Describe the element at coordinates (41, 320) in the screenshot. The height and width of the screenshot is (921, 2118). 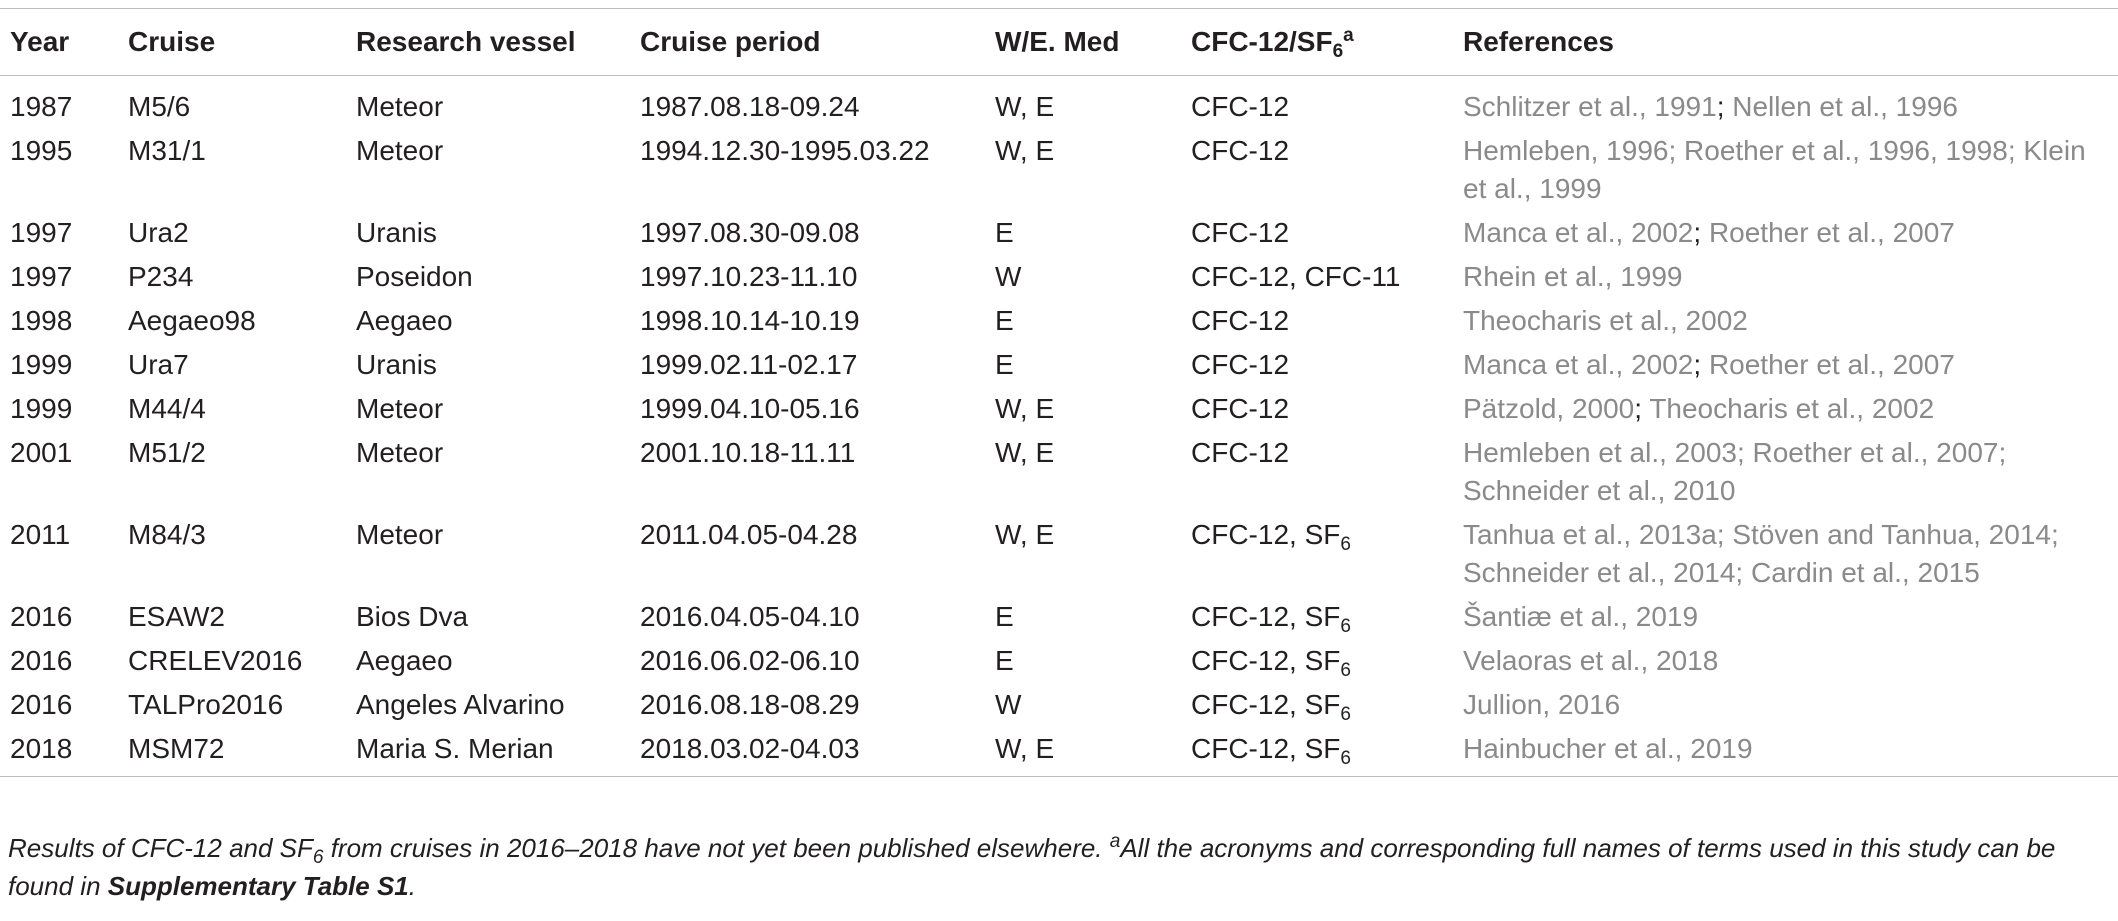
I see `cell-year: 1998` at that location.